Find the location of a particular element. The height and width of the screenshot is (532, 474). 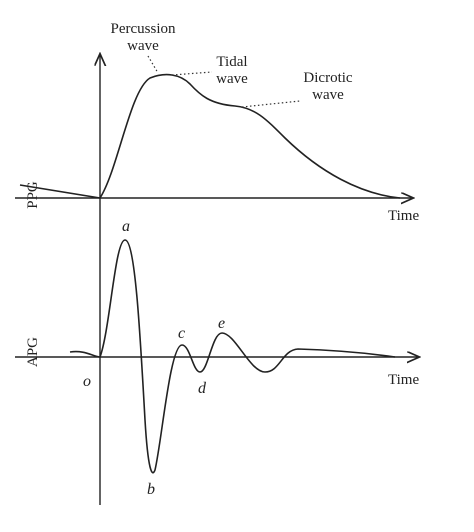

annotation: Percussion is located at coordinates (143, 29).